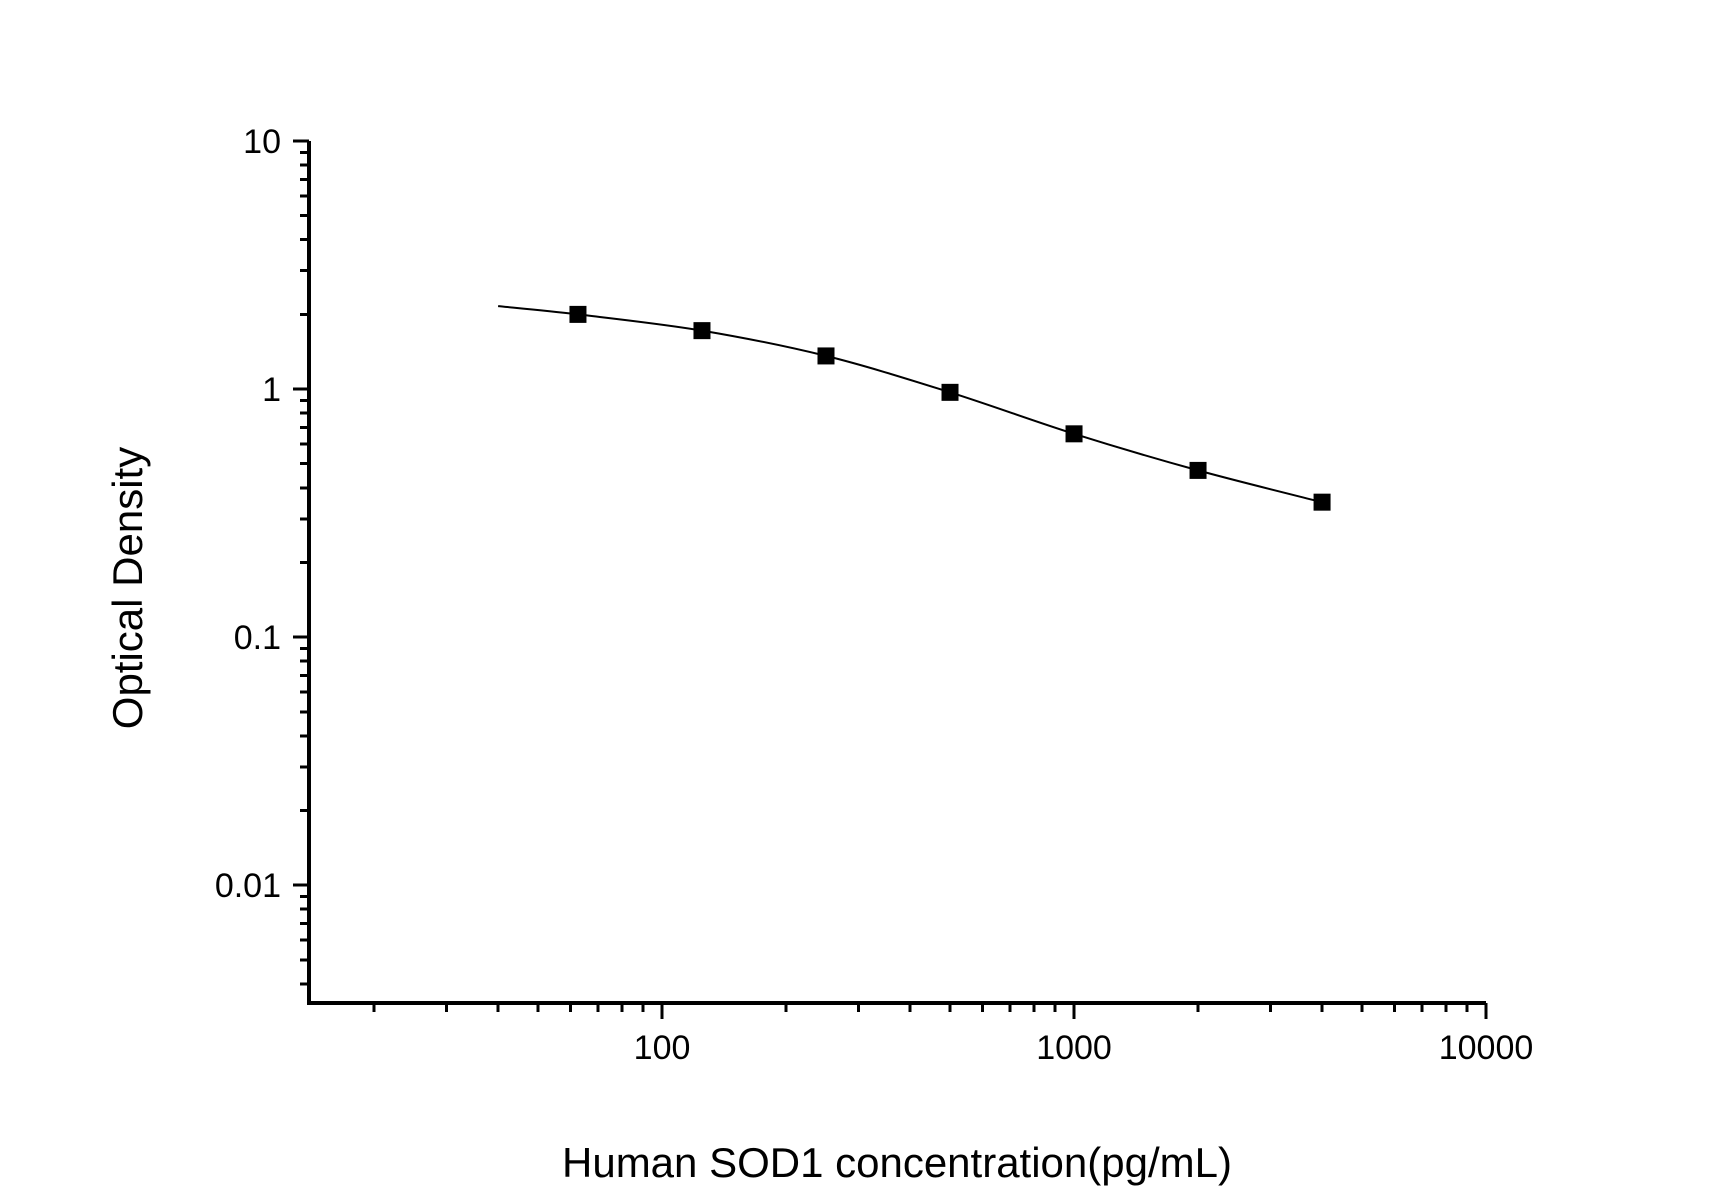 The height and width of the screenshot is (1204, 1725). Describe the element at coordinates (662, 1048) in the screenshot. I see `x-tick-label: 100` at that location.